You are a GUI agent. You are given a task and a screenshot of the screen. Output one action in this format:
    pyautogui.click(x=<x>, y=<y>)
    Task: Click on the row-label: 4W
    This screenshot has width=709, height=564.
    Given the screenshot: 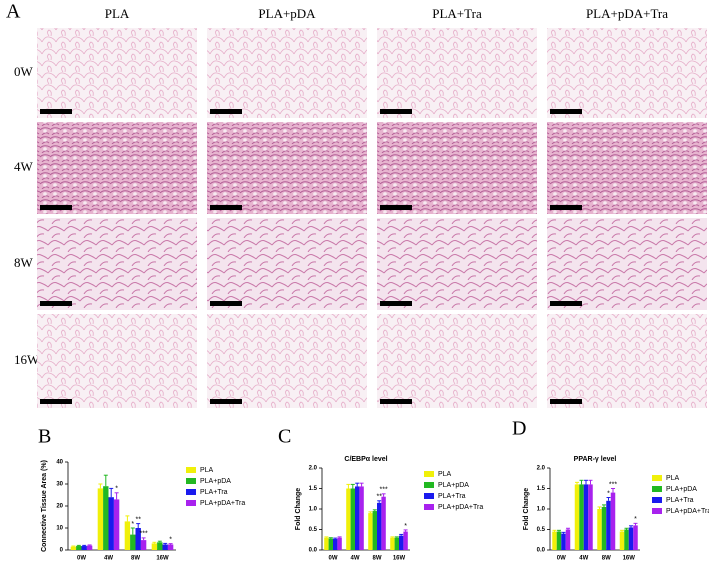 What is the action you would take?
    pyautogui.click(x=24, y=166)
    